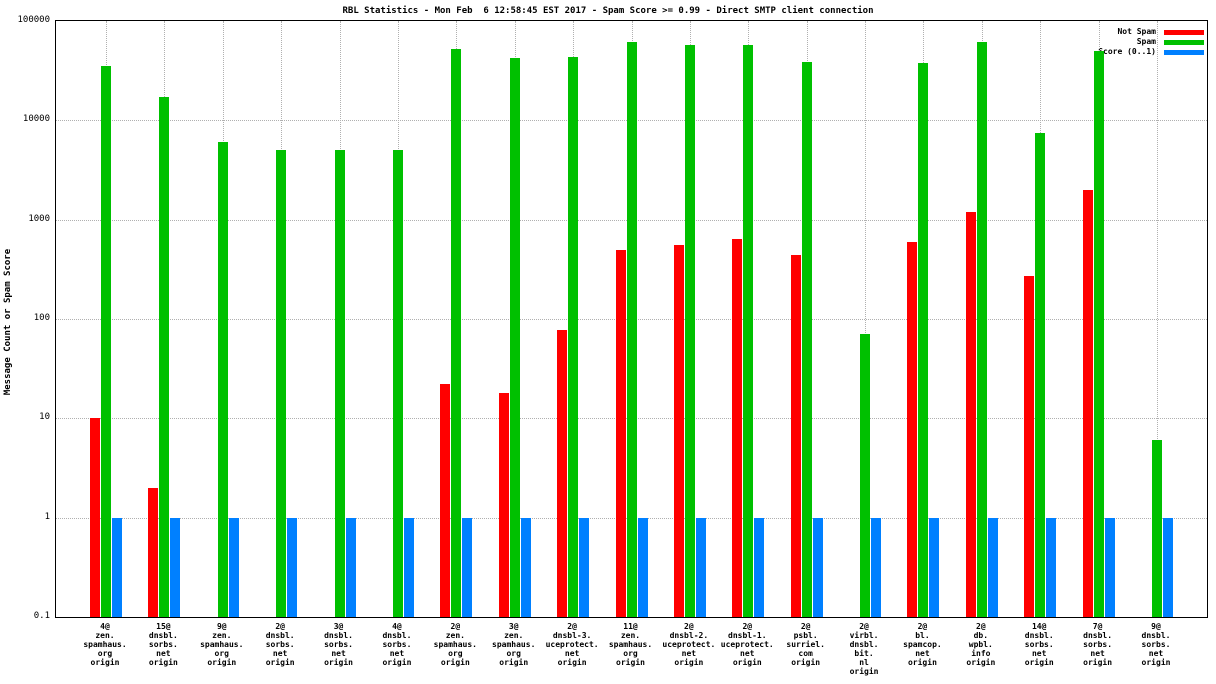  I want to click on x-category-label: 7@ dnsbl. sorbs. net origin, so click(1098, 644).